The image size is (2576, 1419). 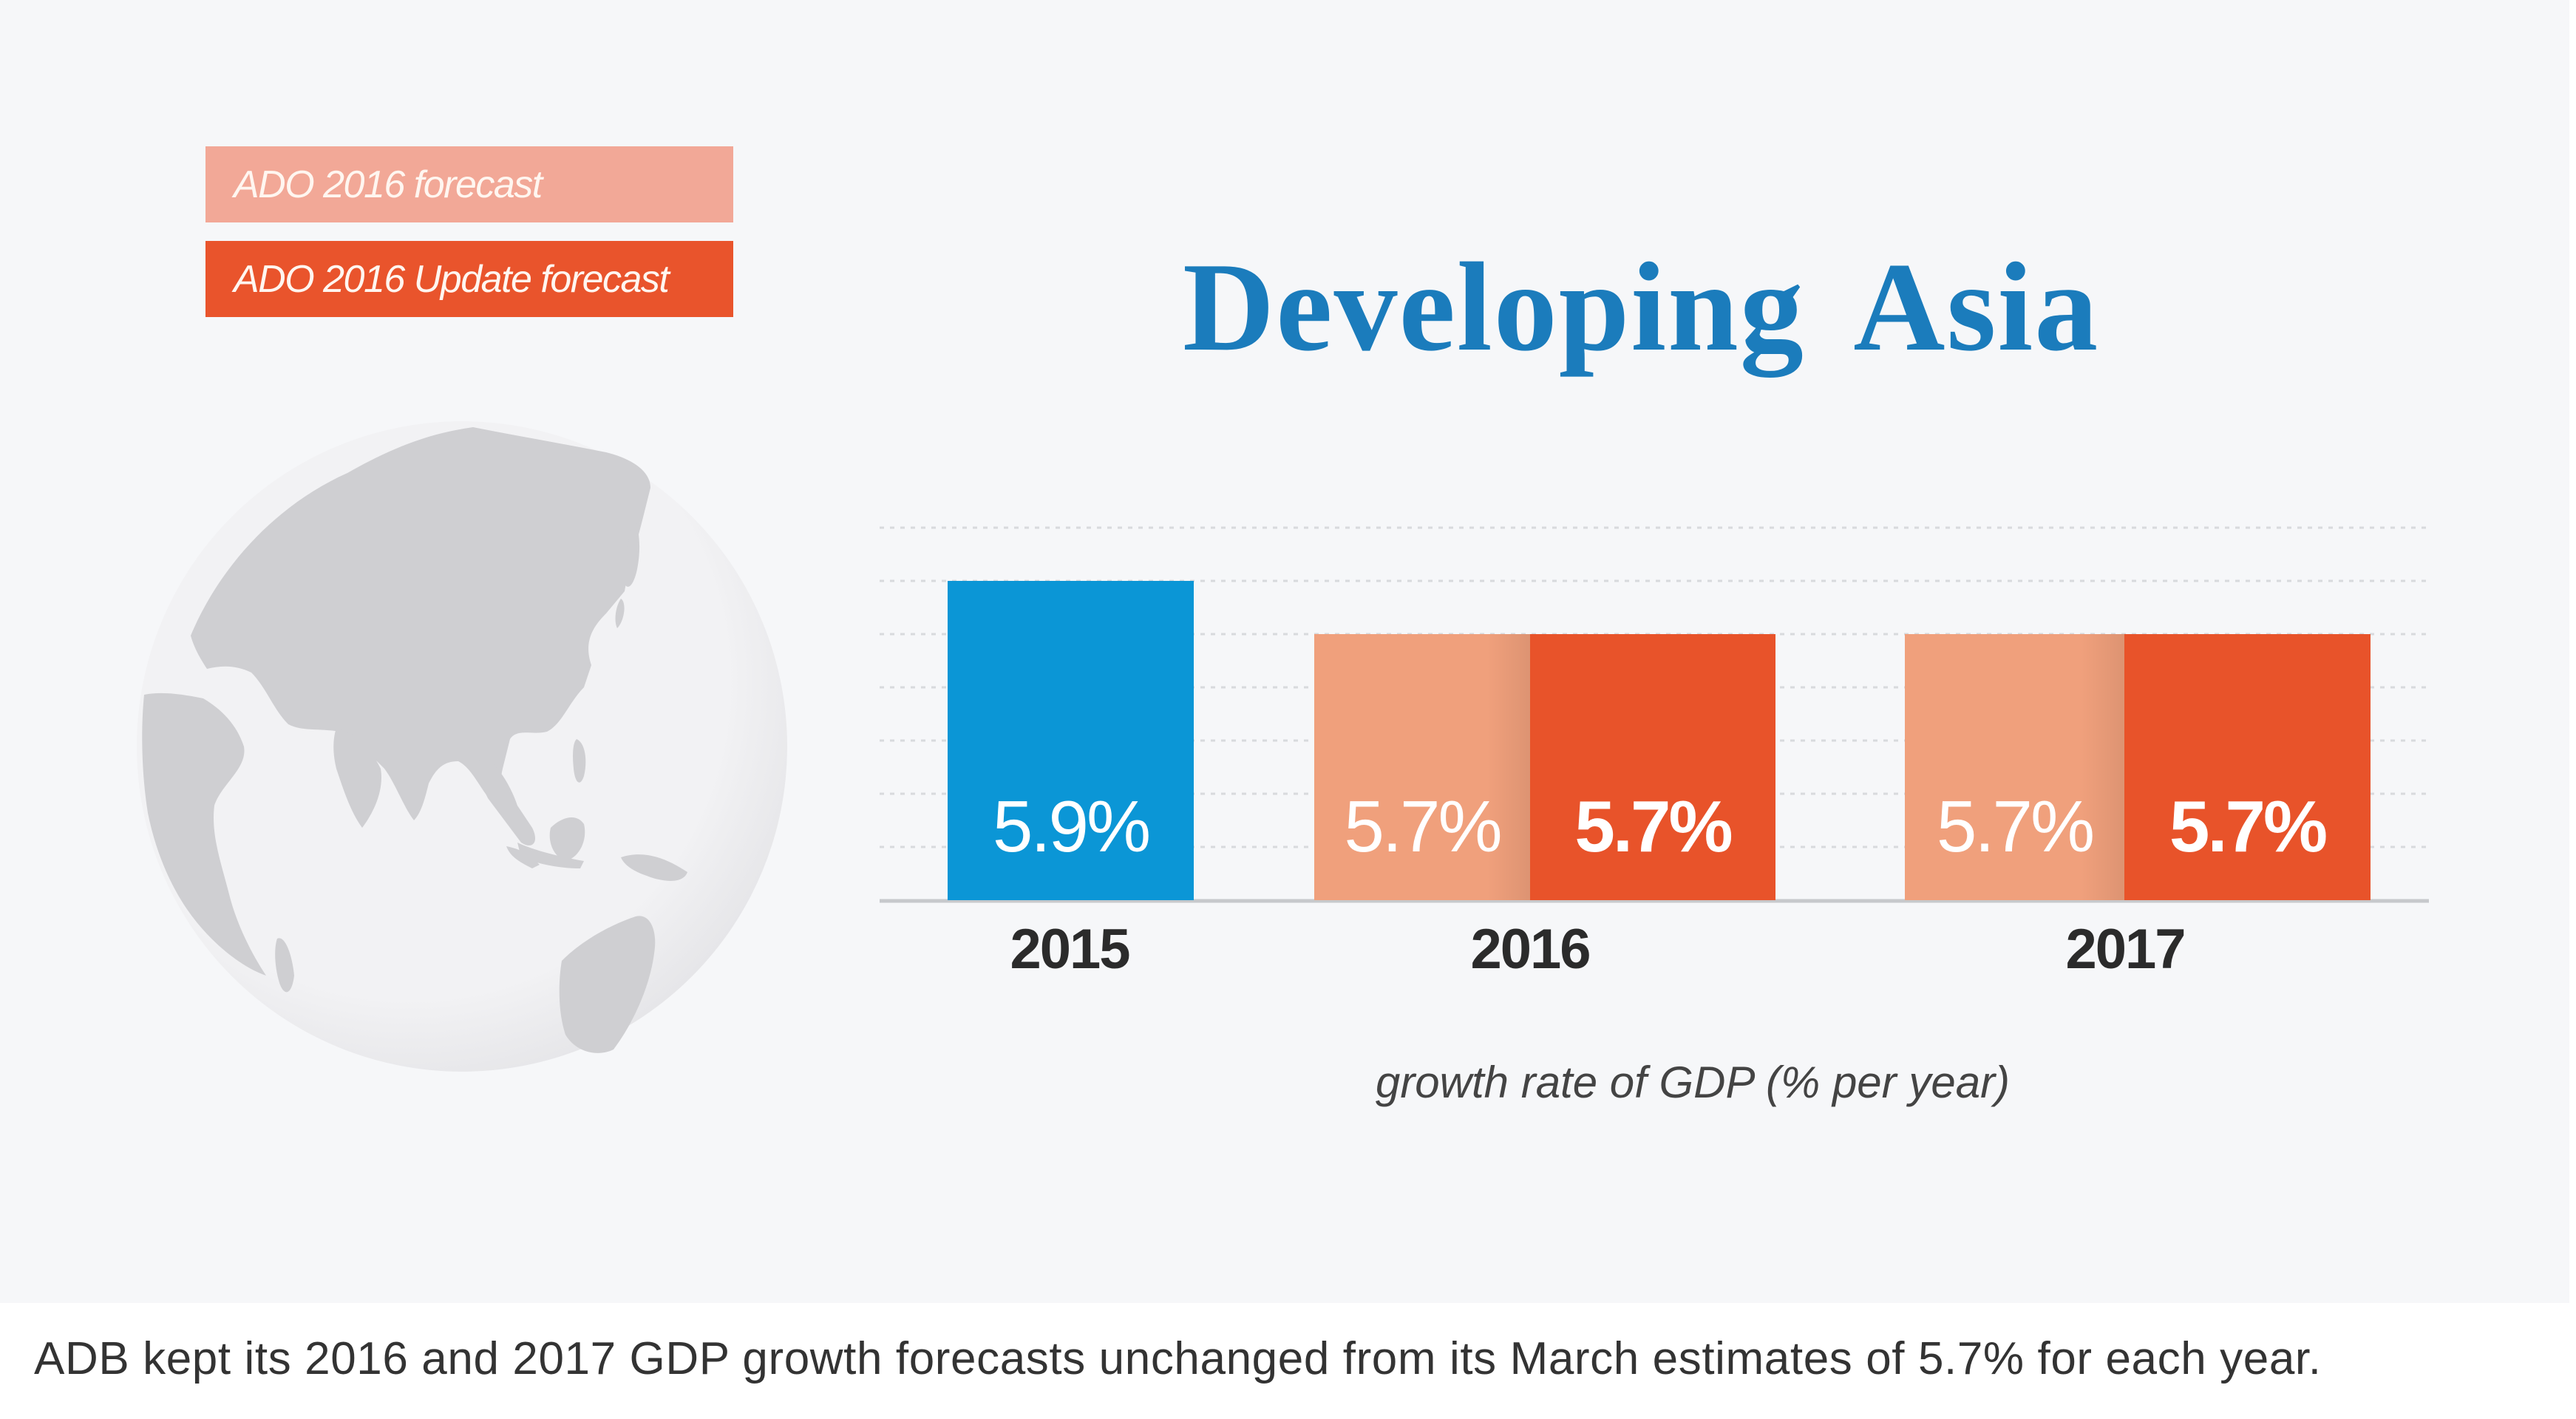 I want to click on globe-land-new-guinea, so click(x=654, y=867).